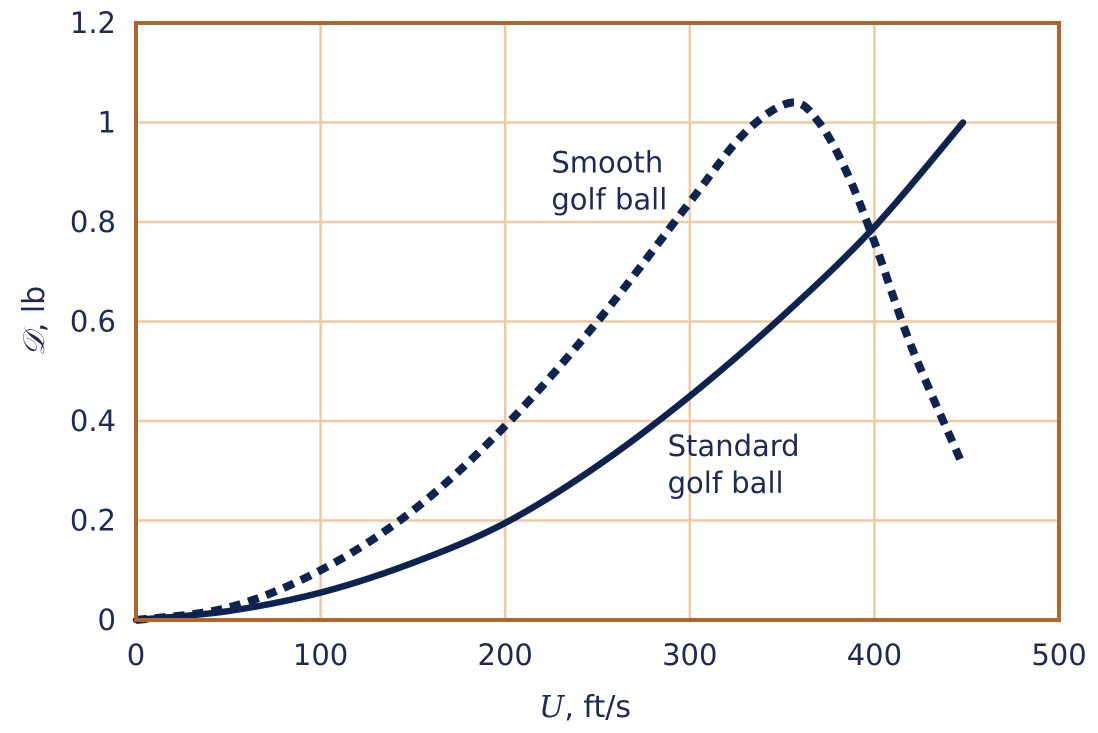  Describe the element at coordinates (505, 655) in the screenshot. I see `x-tick-label: 200` at that location.